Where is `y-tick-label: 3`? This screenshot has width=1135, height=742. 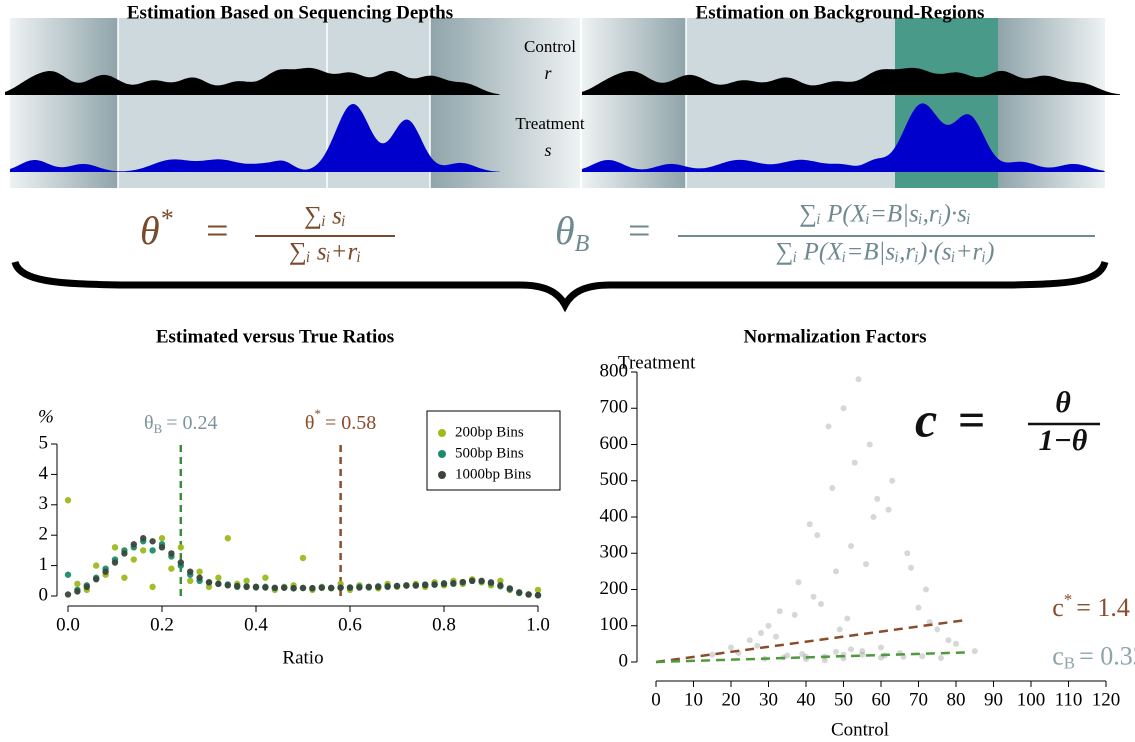
y-tick-label: 3 is located at coordinates (44, 503).